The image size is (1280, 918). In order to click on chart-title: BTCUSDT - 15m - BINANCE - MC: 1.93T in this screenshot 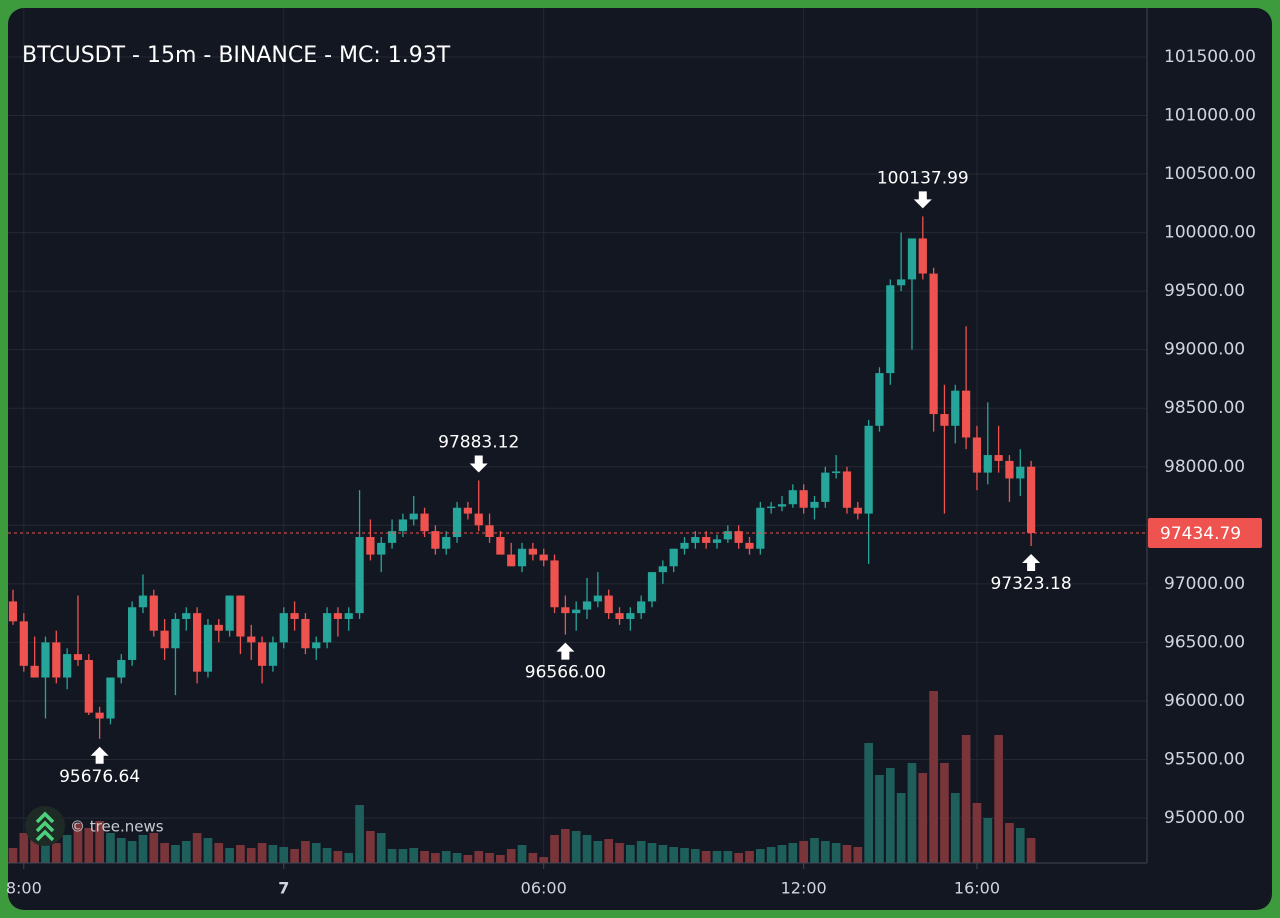, I will do `click(236, 55)`.